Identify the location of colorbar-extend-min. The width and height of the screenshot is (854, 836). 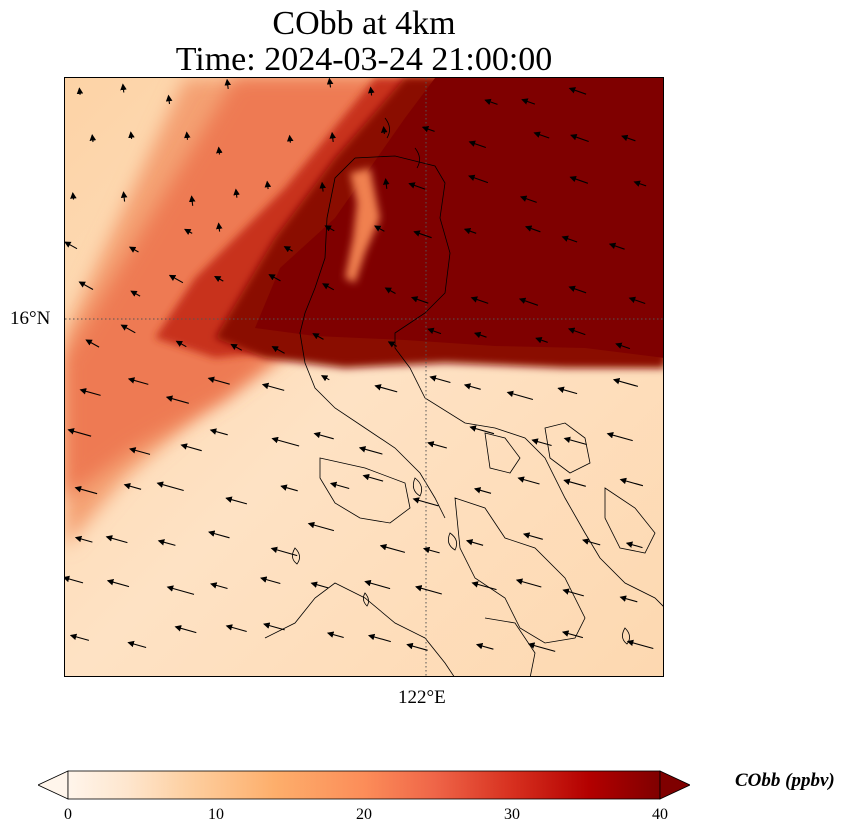
(53, 785).